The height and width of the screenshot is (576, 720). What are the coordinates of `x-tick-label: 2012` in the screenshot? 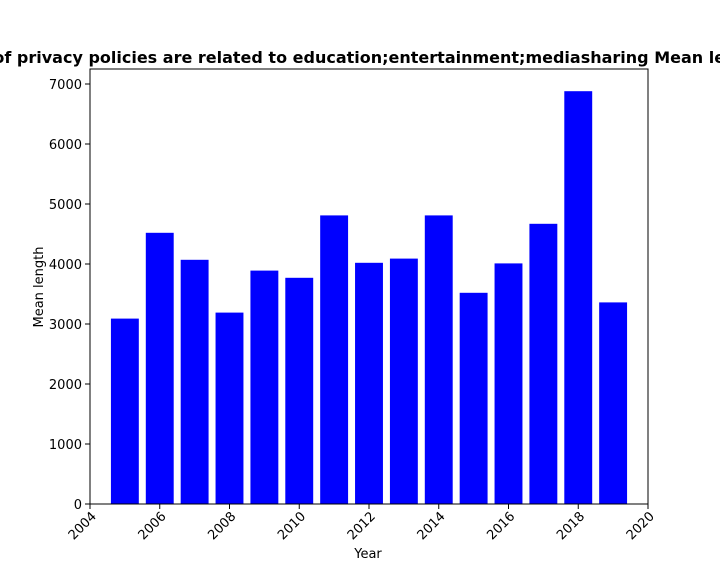 It's located at (362, 526).